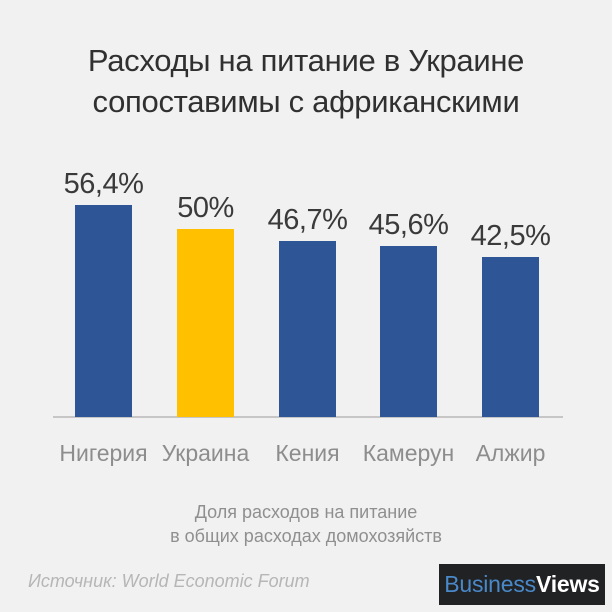 The image size is (612, 612). Describe the element at coordinates (306, 60) in the screenshot. I see `chart-title-line1: Расходы на питание в Украине` at that location.